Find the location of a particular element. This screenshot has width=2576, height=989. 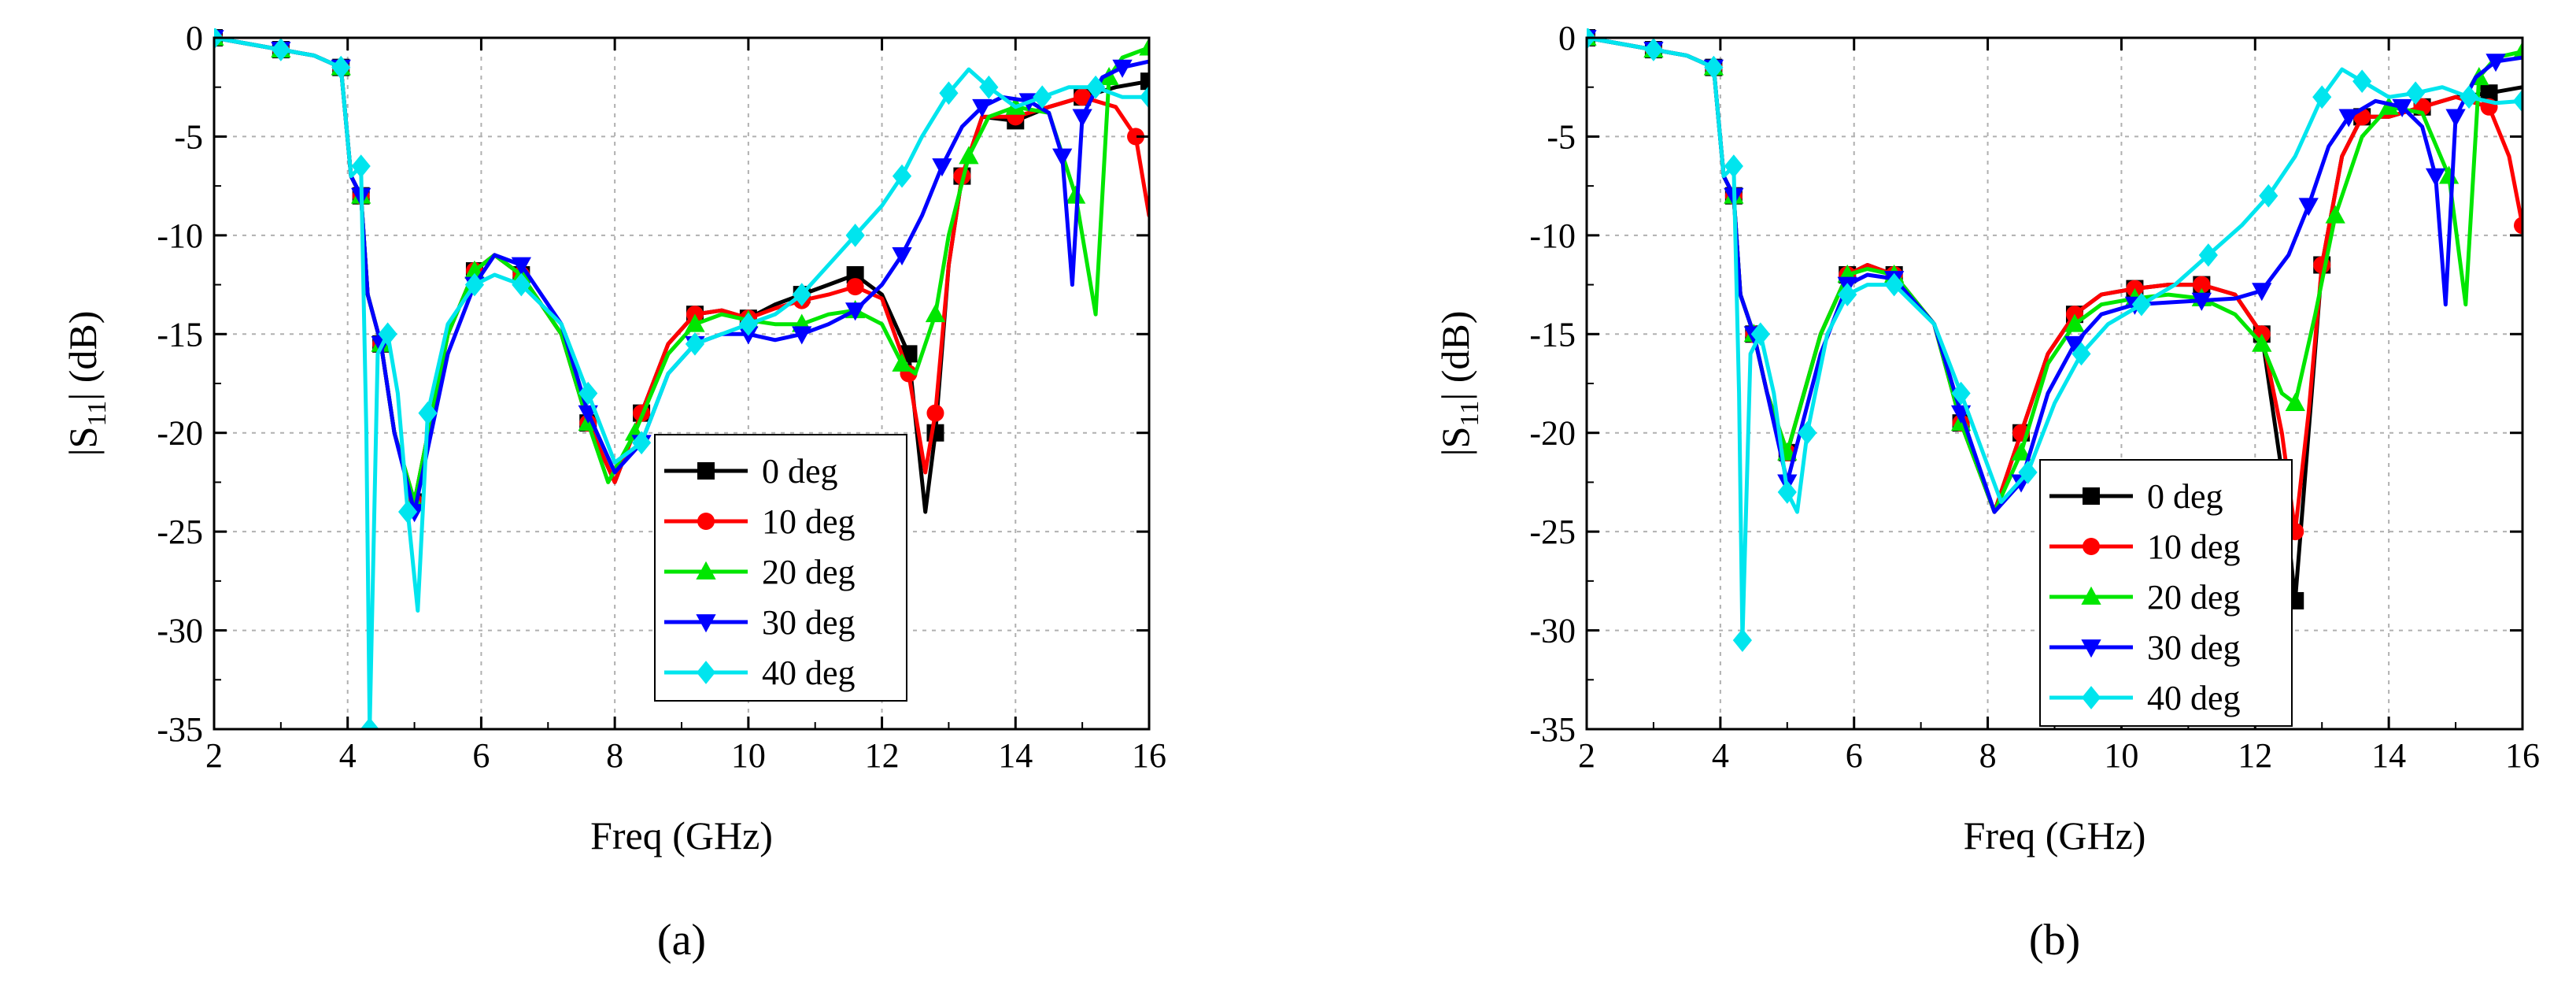

legend: 0 deg 10 deg 20 deg 30 deg 40 deg is located at coordinates (780, 568).